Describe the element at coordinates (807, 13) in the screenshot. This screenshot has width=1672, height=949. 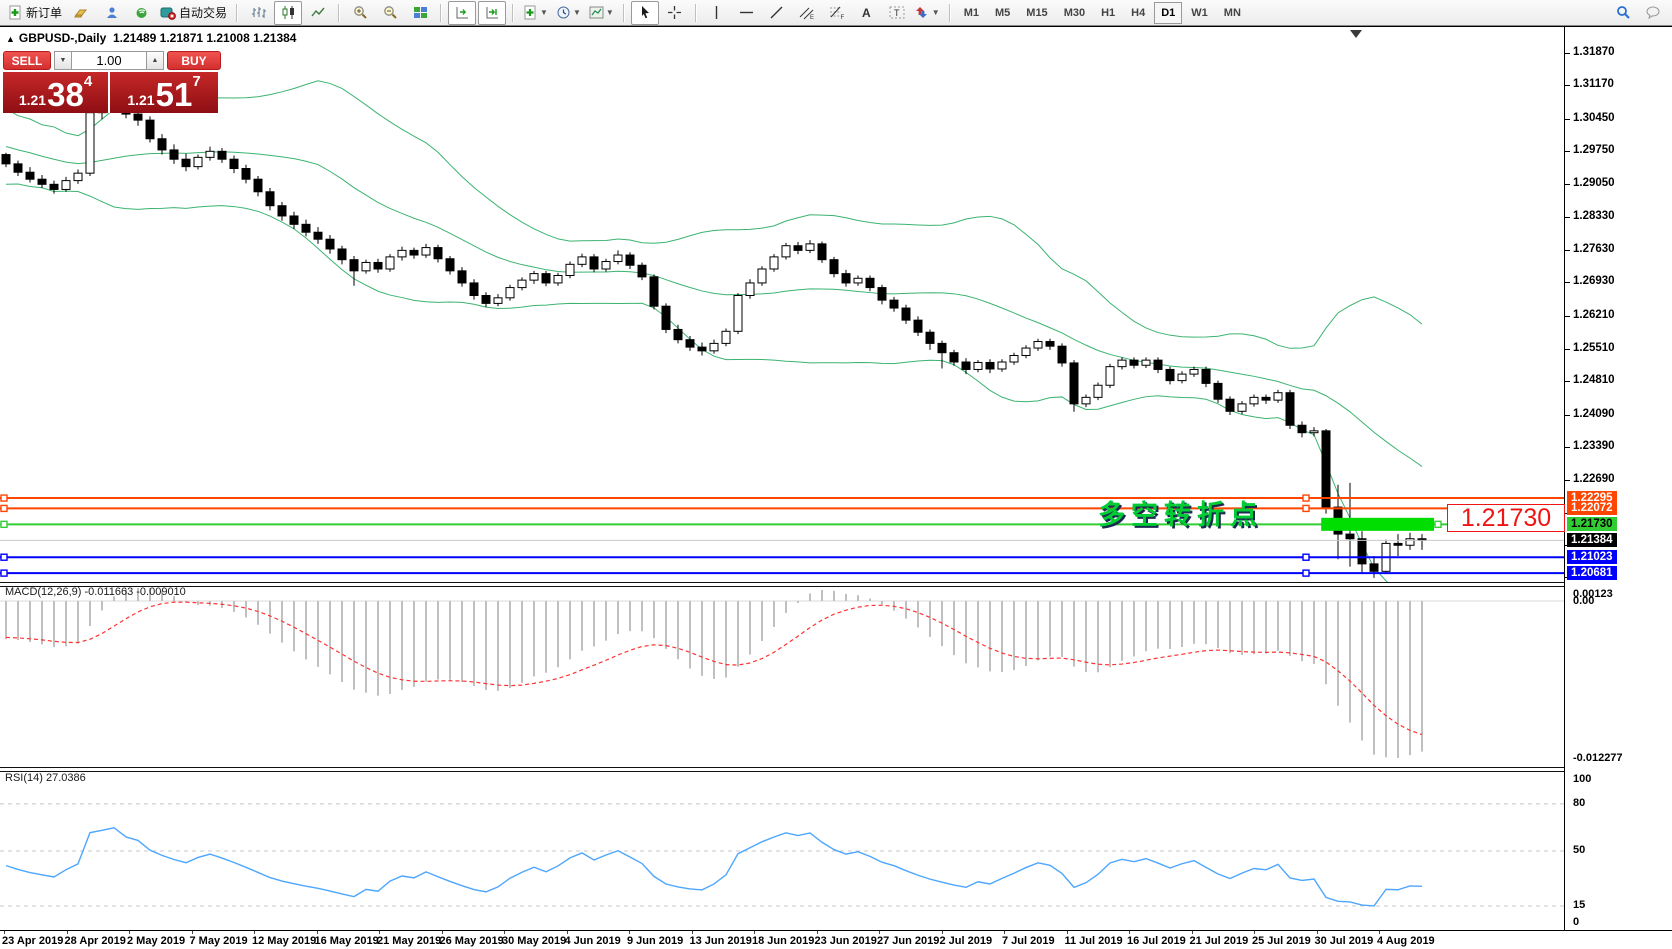
I see `channel-icon: E` at that location.